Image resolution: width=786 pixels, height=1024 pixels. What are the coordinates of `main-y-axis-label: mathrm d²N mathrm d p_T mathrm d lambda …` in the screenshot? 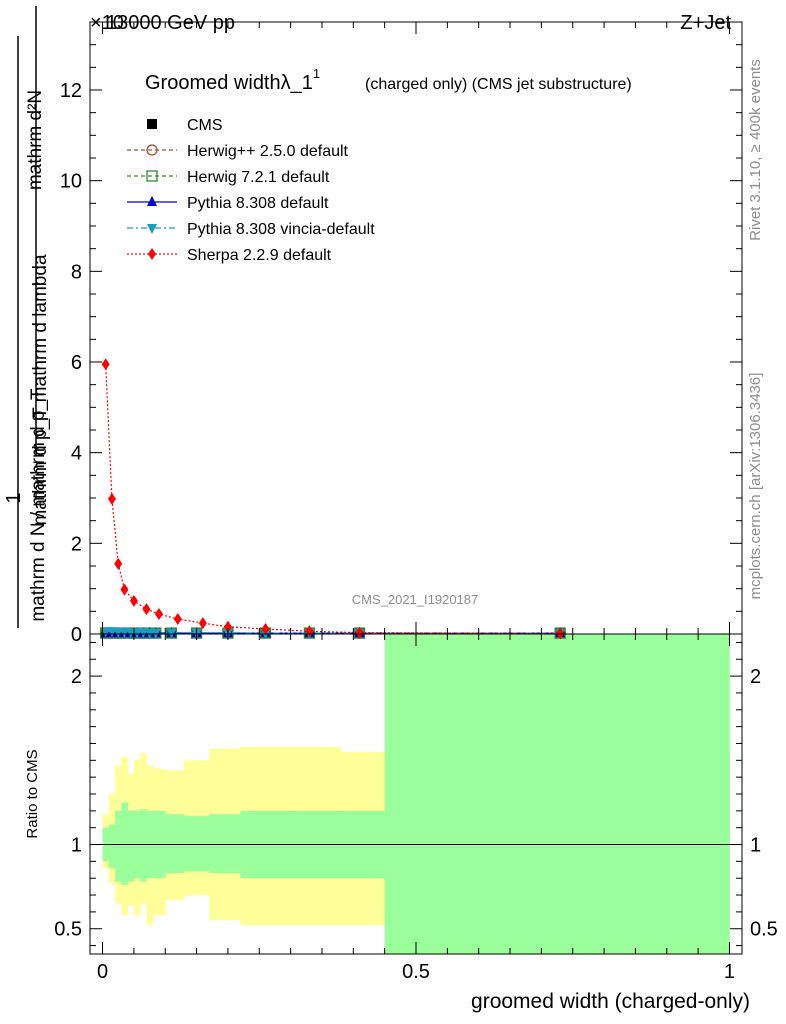 It's located at (27, 317).